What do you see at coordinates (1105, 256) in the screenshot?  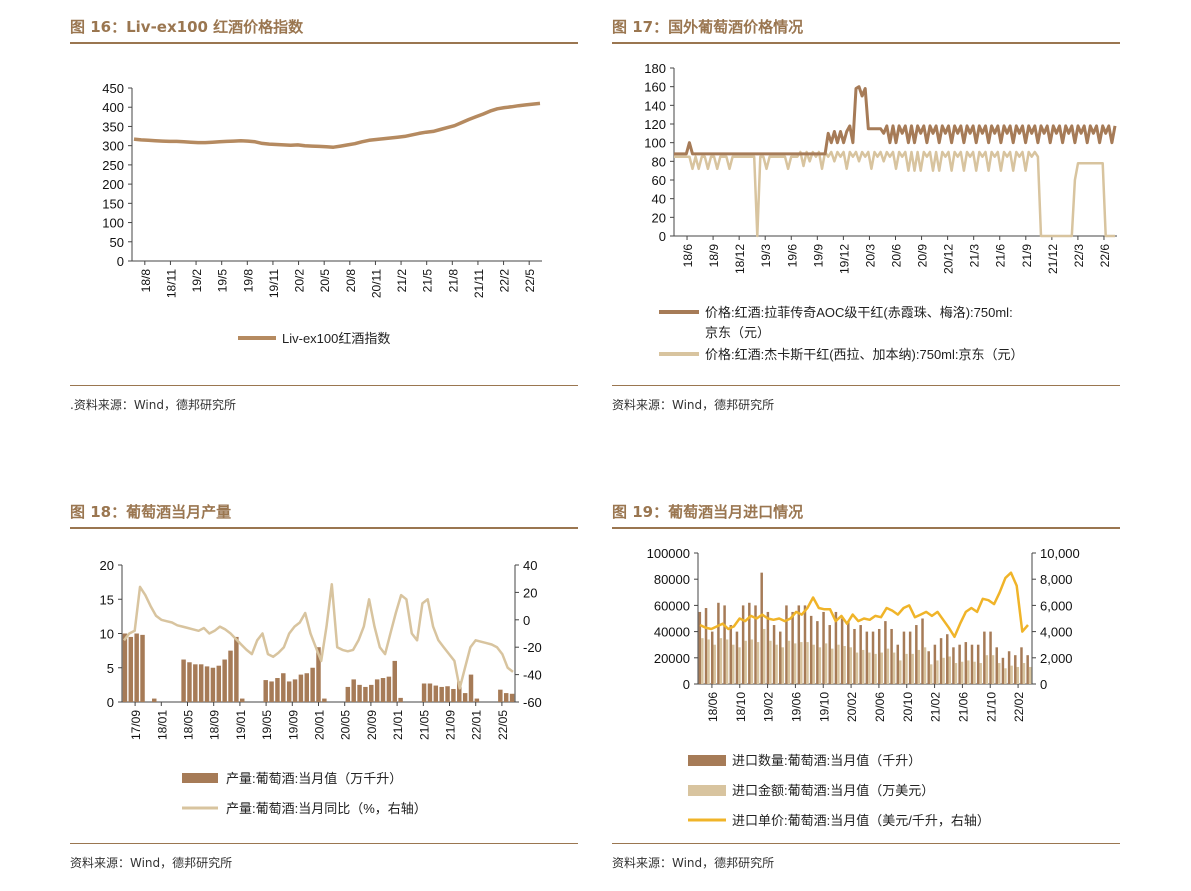 I see `x-axis-label: 22/6` at bounding box center [1105, 256].